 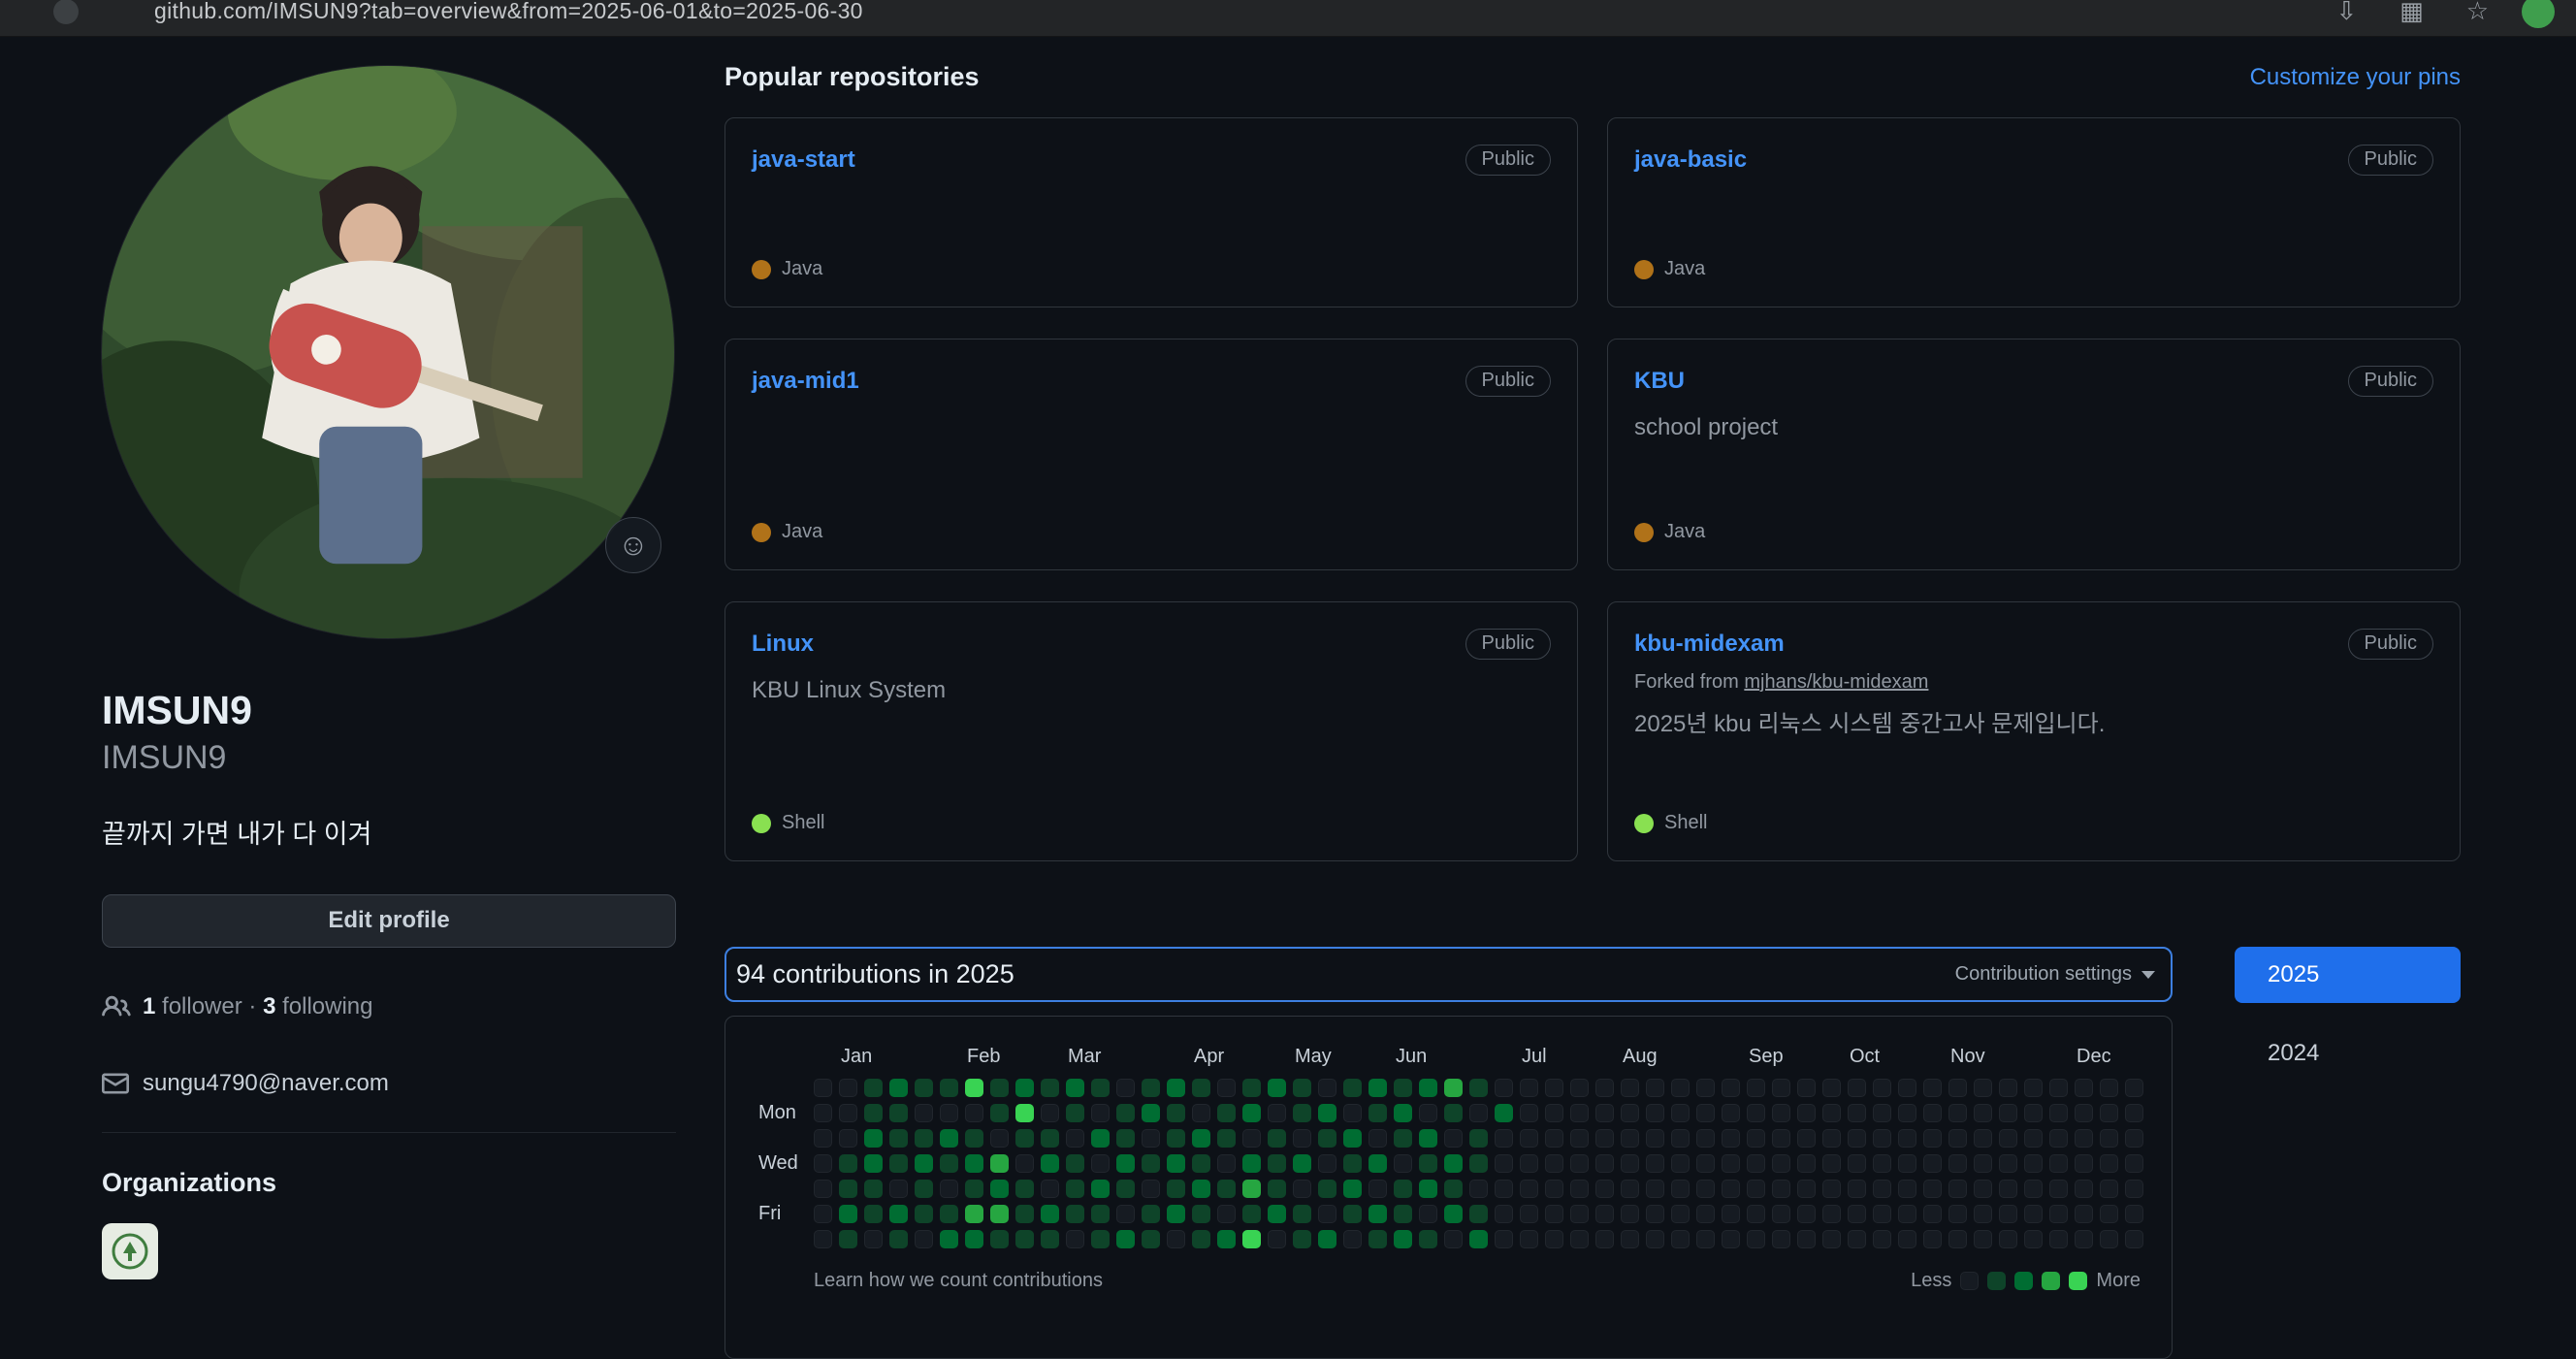 I want to click on fork-source-link: mjhans/kbu-midexam, so click(x=1836, y=682).